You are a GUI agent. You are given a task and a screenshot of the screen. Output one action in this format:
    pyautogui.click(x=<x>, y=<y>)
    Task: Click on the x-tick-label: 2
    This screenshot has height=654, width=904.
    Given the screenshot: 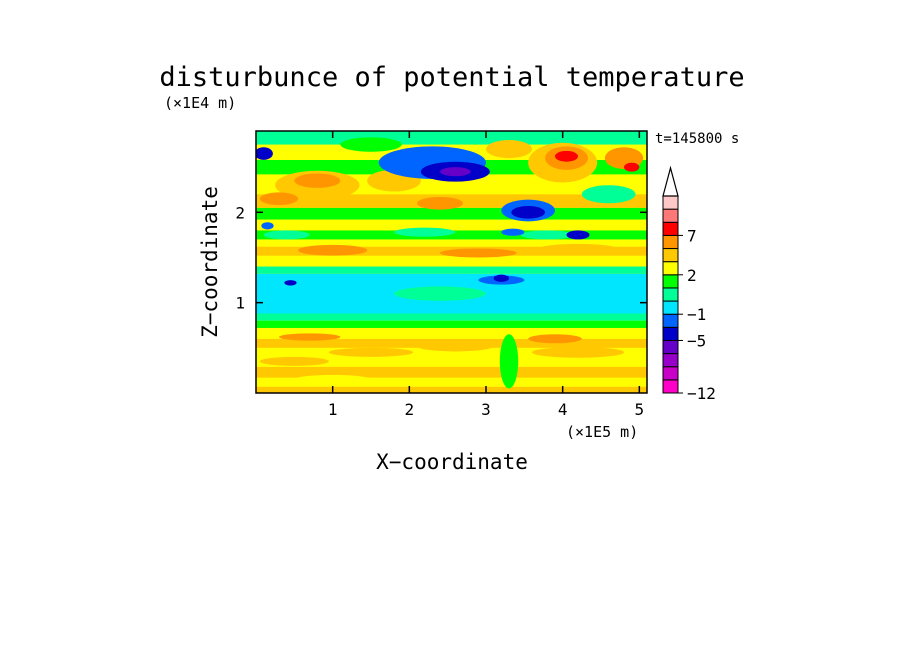 What is the action you would take?
    pyautogui.click(x=410, y=409)
    